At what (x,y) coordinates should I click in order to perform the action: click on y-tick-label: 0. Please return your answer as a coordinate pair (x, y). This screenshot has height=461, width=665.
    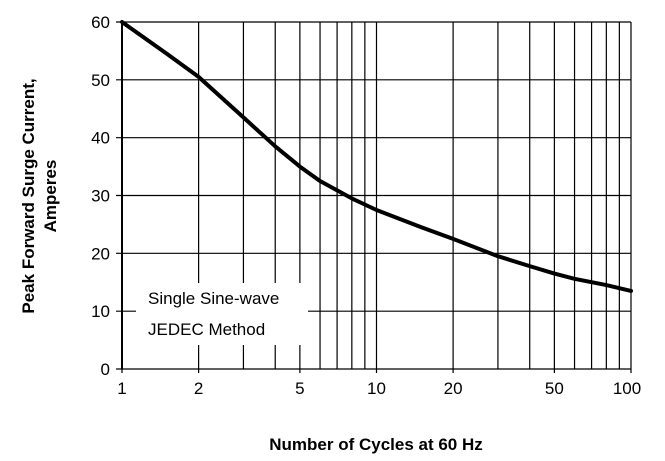
    Looking at the image, I should click on (105, 369).